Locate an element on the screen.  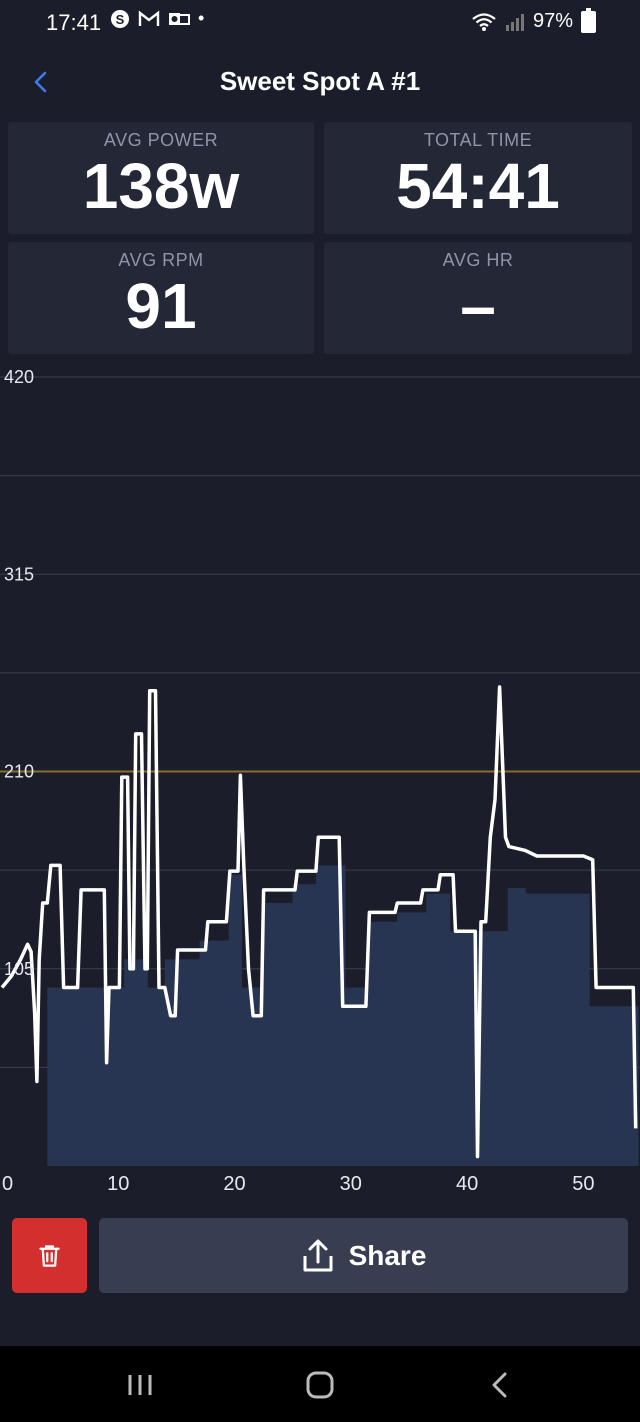
wifi-icon is located at coordinates (484, 21).